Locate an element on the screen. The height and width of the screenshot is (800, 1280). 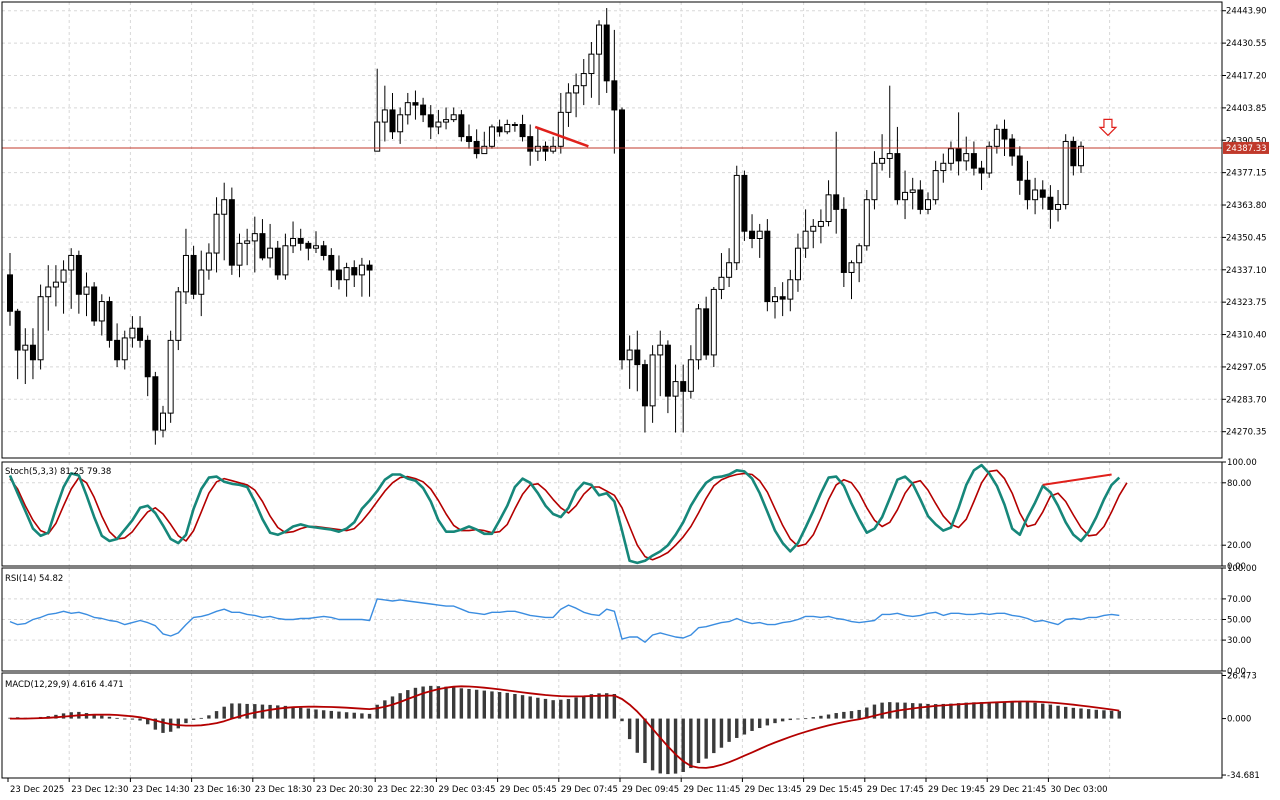
stochastic-pane is located at coordinates (568, 514).